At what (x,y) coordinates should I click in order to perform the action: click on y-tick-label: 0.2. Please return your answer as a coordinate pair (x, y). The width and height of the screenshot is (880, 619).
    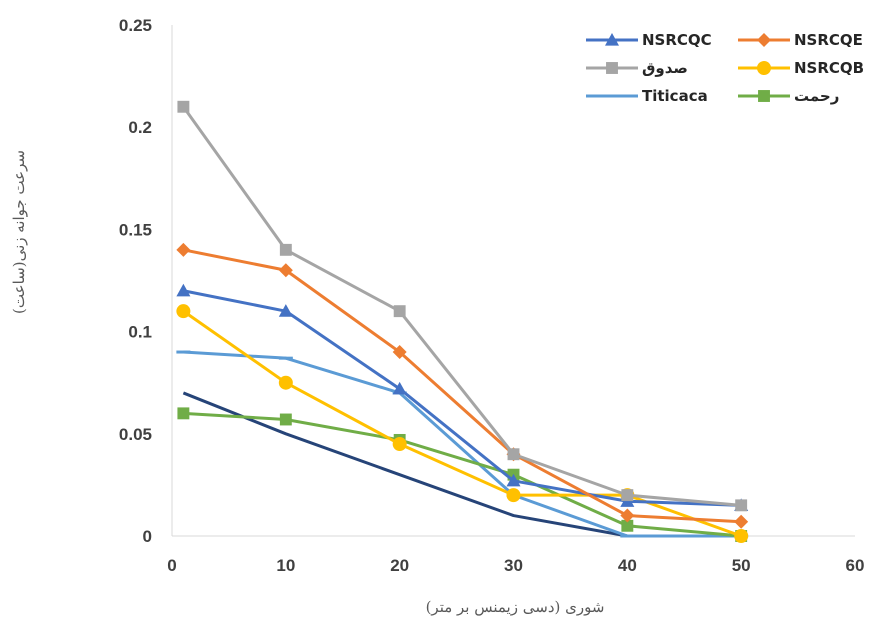
    Looking at the image, I should click on (140, 127).